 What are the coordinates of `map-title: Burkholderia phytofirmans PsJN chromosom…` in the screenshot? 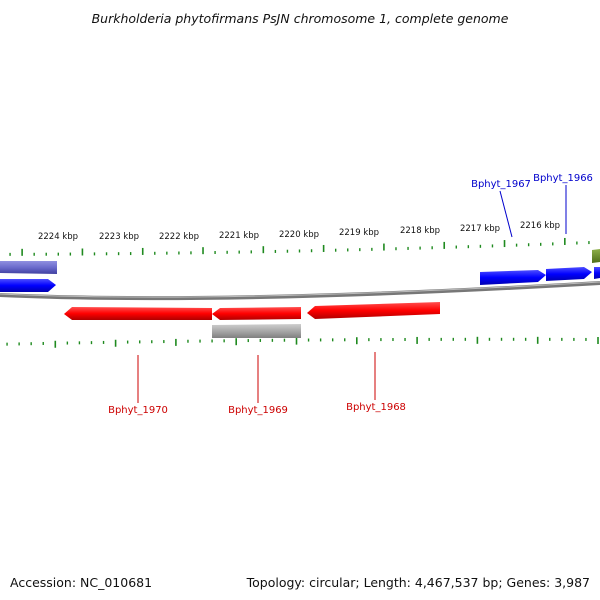 It's located at (300, 18).